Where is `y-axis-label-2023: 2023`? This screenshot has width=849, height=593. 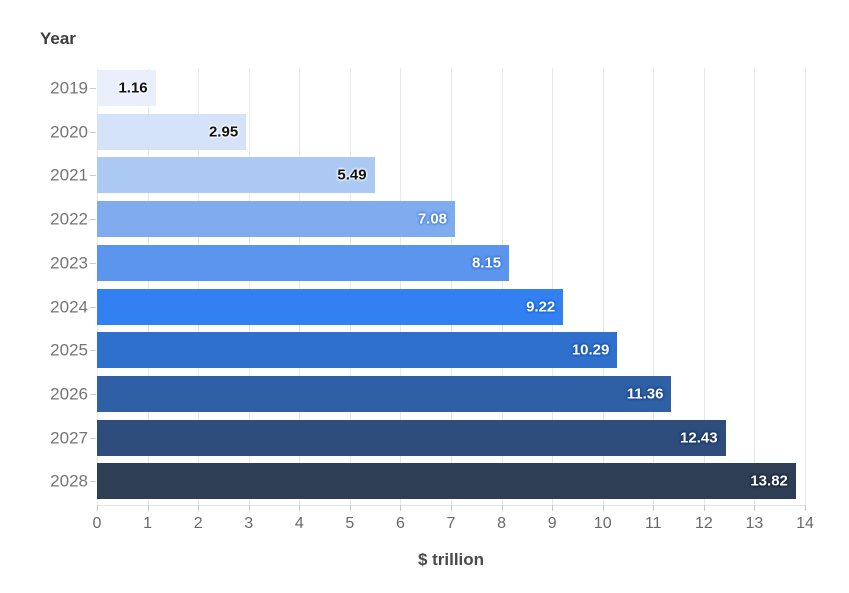 y-axis-label-2023: 2023 is located at coordinates (69, 263).